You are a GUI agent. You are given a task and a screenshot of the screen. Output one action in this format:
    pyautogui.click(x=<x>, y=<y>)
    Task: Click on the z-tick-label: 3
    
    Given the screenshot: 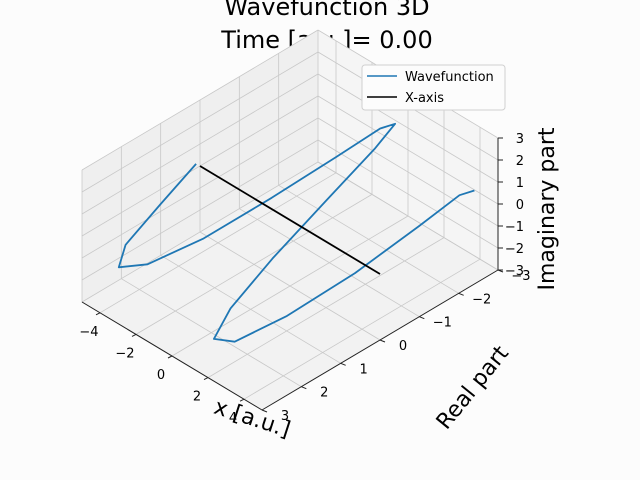 What is the action you would take?
    pyautogui.click(x=520, y=139)
    